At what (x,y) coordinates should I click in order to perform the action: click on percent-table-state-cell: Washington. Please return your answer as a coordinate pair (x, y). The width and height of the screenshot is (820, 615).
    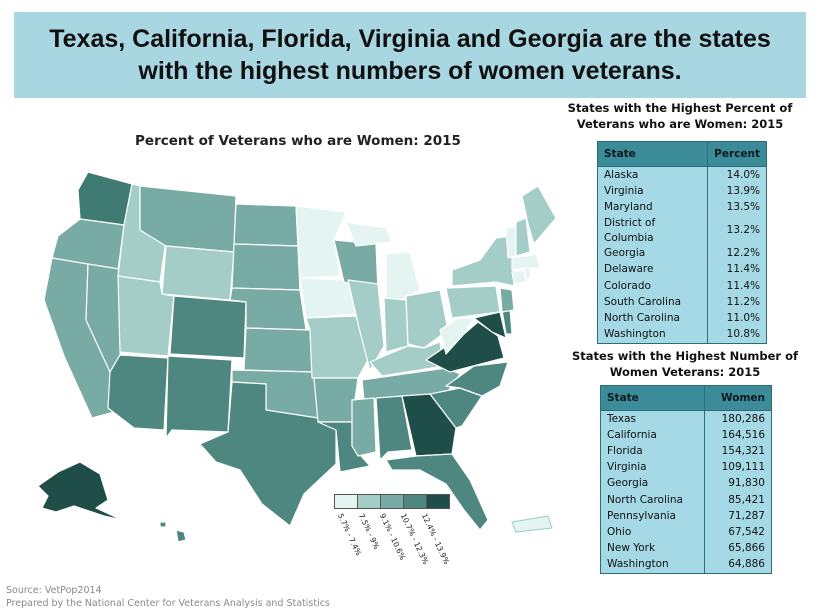
    Looking at the image, I should click on (652, 335).